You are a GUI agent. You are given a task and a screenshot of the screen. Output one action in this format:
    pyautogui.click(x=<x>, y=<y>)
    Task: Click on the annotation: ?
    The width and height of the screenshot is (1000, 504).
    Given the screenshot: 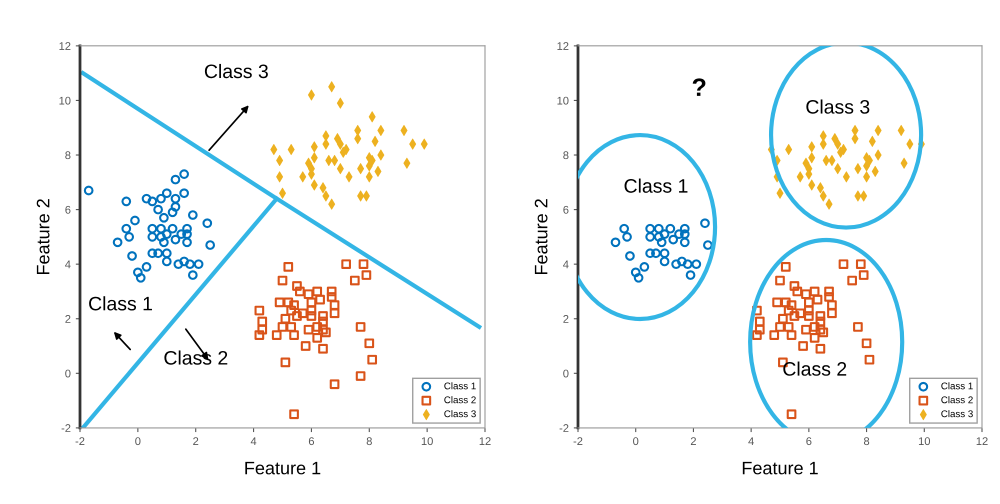 What is the action you would take?
    pyautogui.click(x=699, y=87)
    